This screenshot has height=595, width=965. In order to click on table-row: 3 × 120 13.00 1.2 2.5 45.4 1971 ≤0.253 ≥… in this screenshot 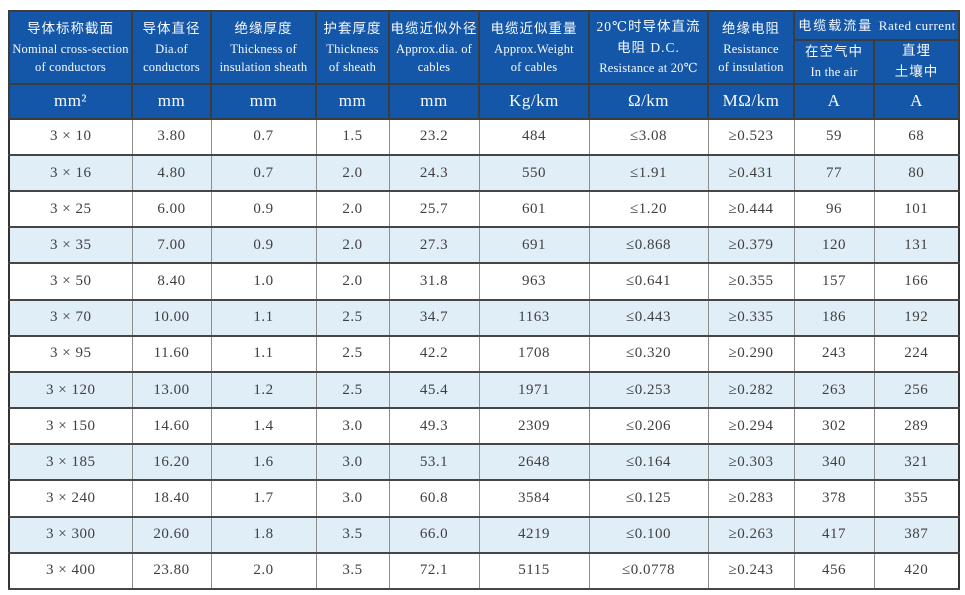, I will do `click(484, 390)`.